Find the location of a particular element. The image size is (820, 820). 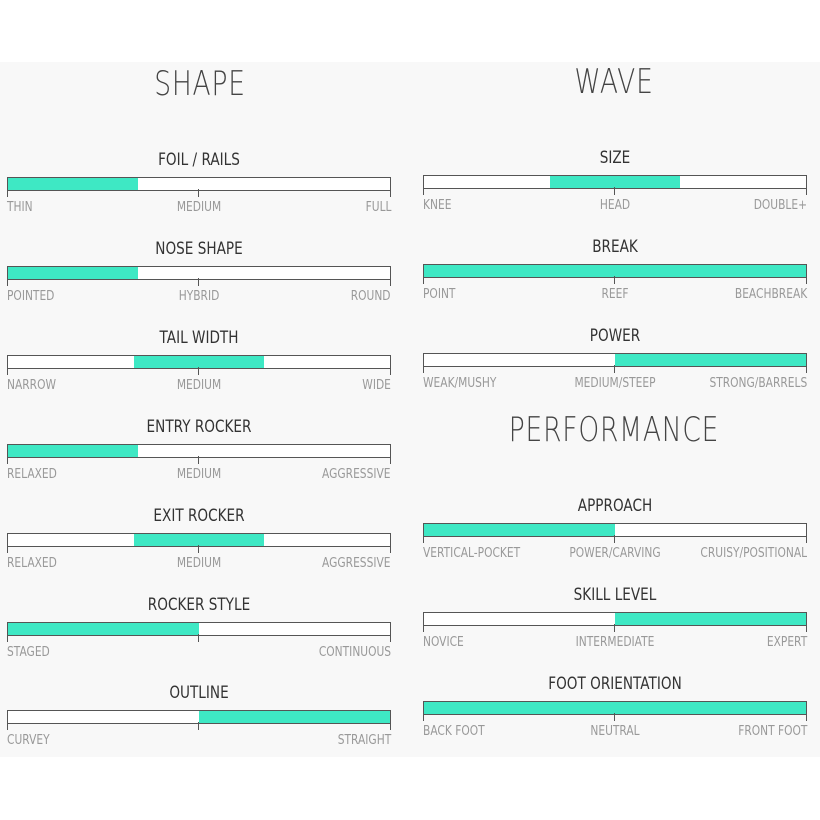

scale-label: STRAIGHT is located at coordinates (364, 740).